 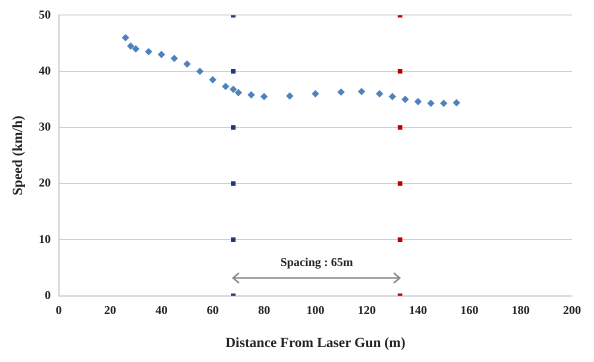 I want to click on x-tick-label: 20, so click(x=110, y=310).